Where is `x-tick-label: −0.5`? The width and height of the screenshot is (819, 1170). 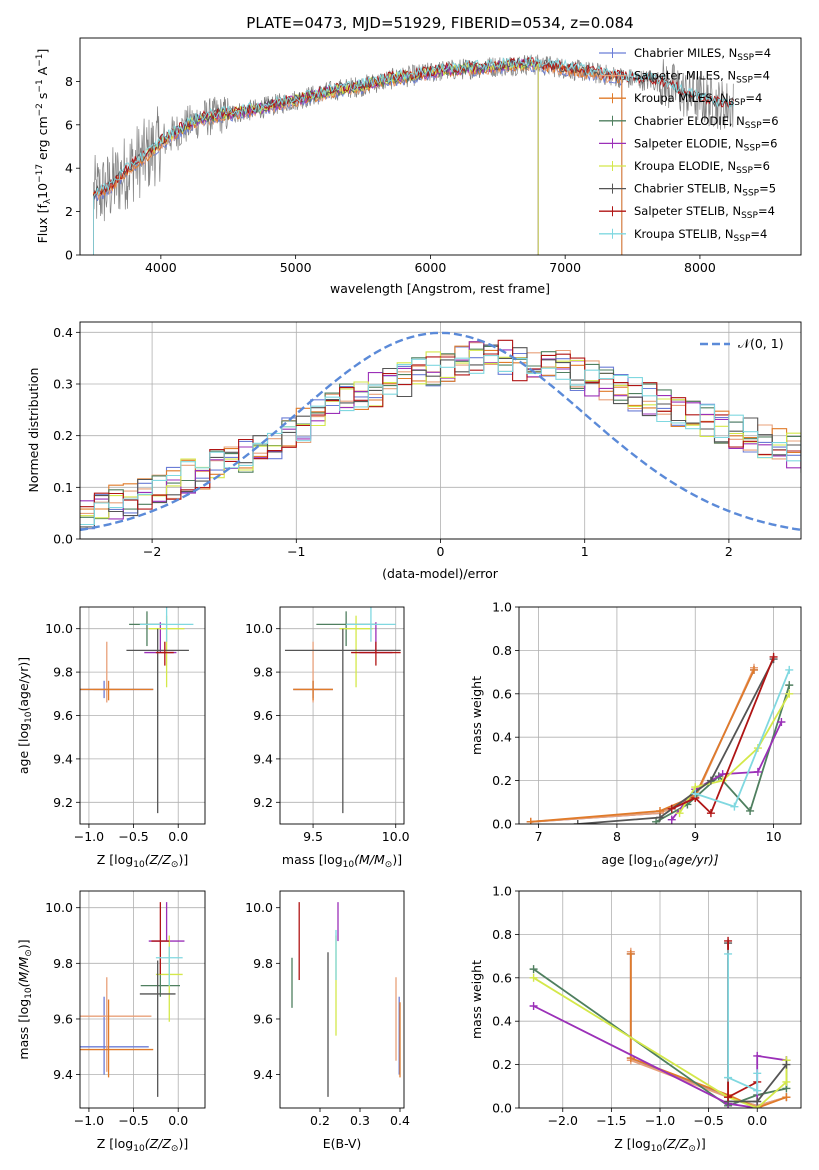
x-tick-label: −0.5 is located at coordinates (133, 1120).